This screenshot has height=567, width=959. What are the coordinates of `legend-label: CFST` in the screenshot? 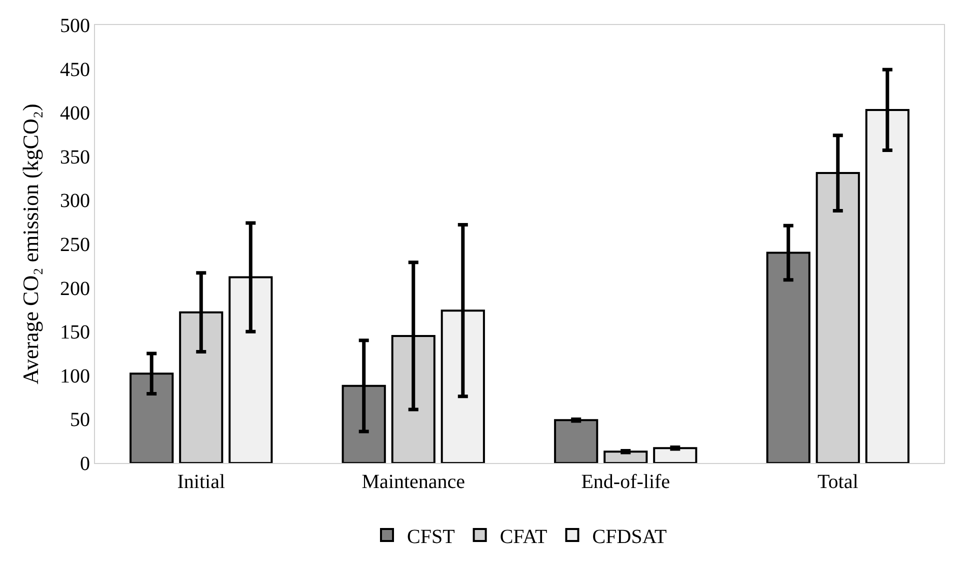 It's located at (431, 537).